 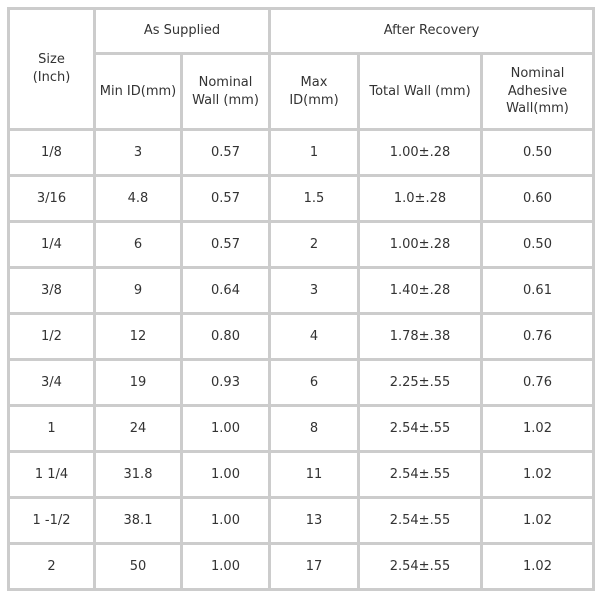 I want to click on table-row: 1/2 12 0.80 4 1.78±.38 0.76, so click(x=301, y=336).